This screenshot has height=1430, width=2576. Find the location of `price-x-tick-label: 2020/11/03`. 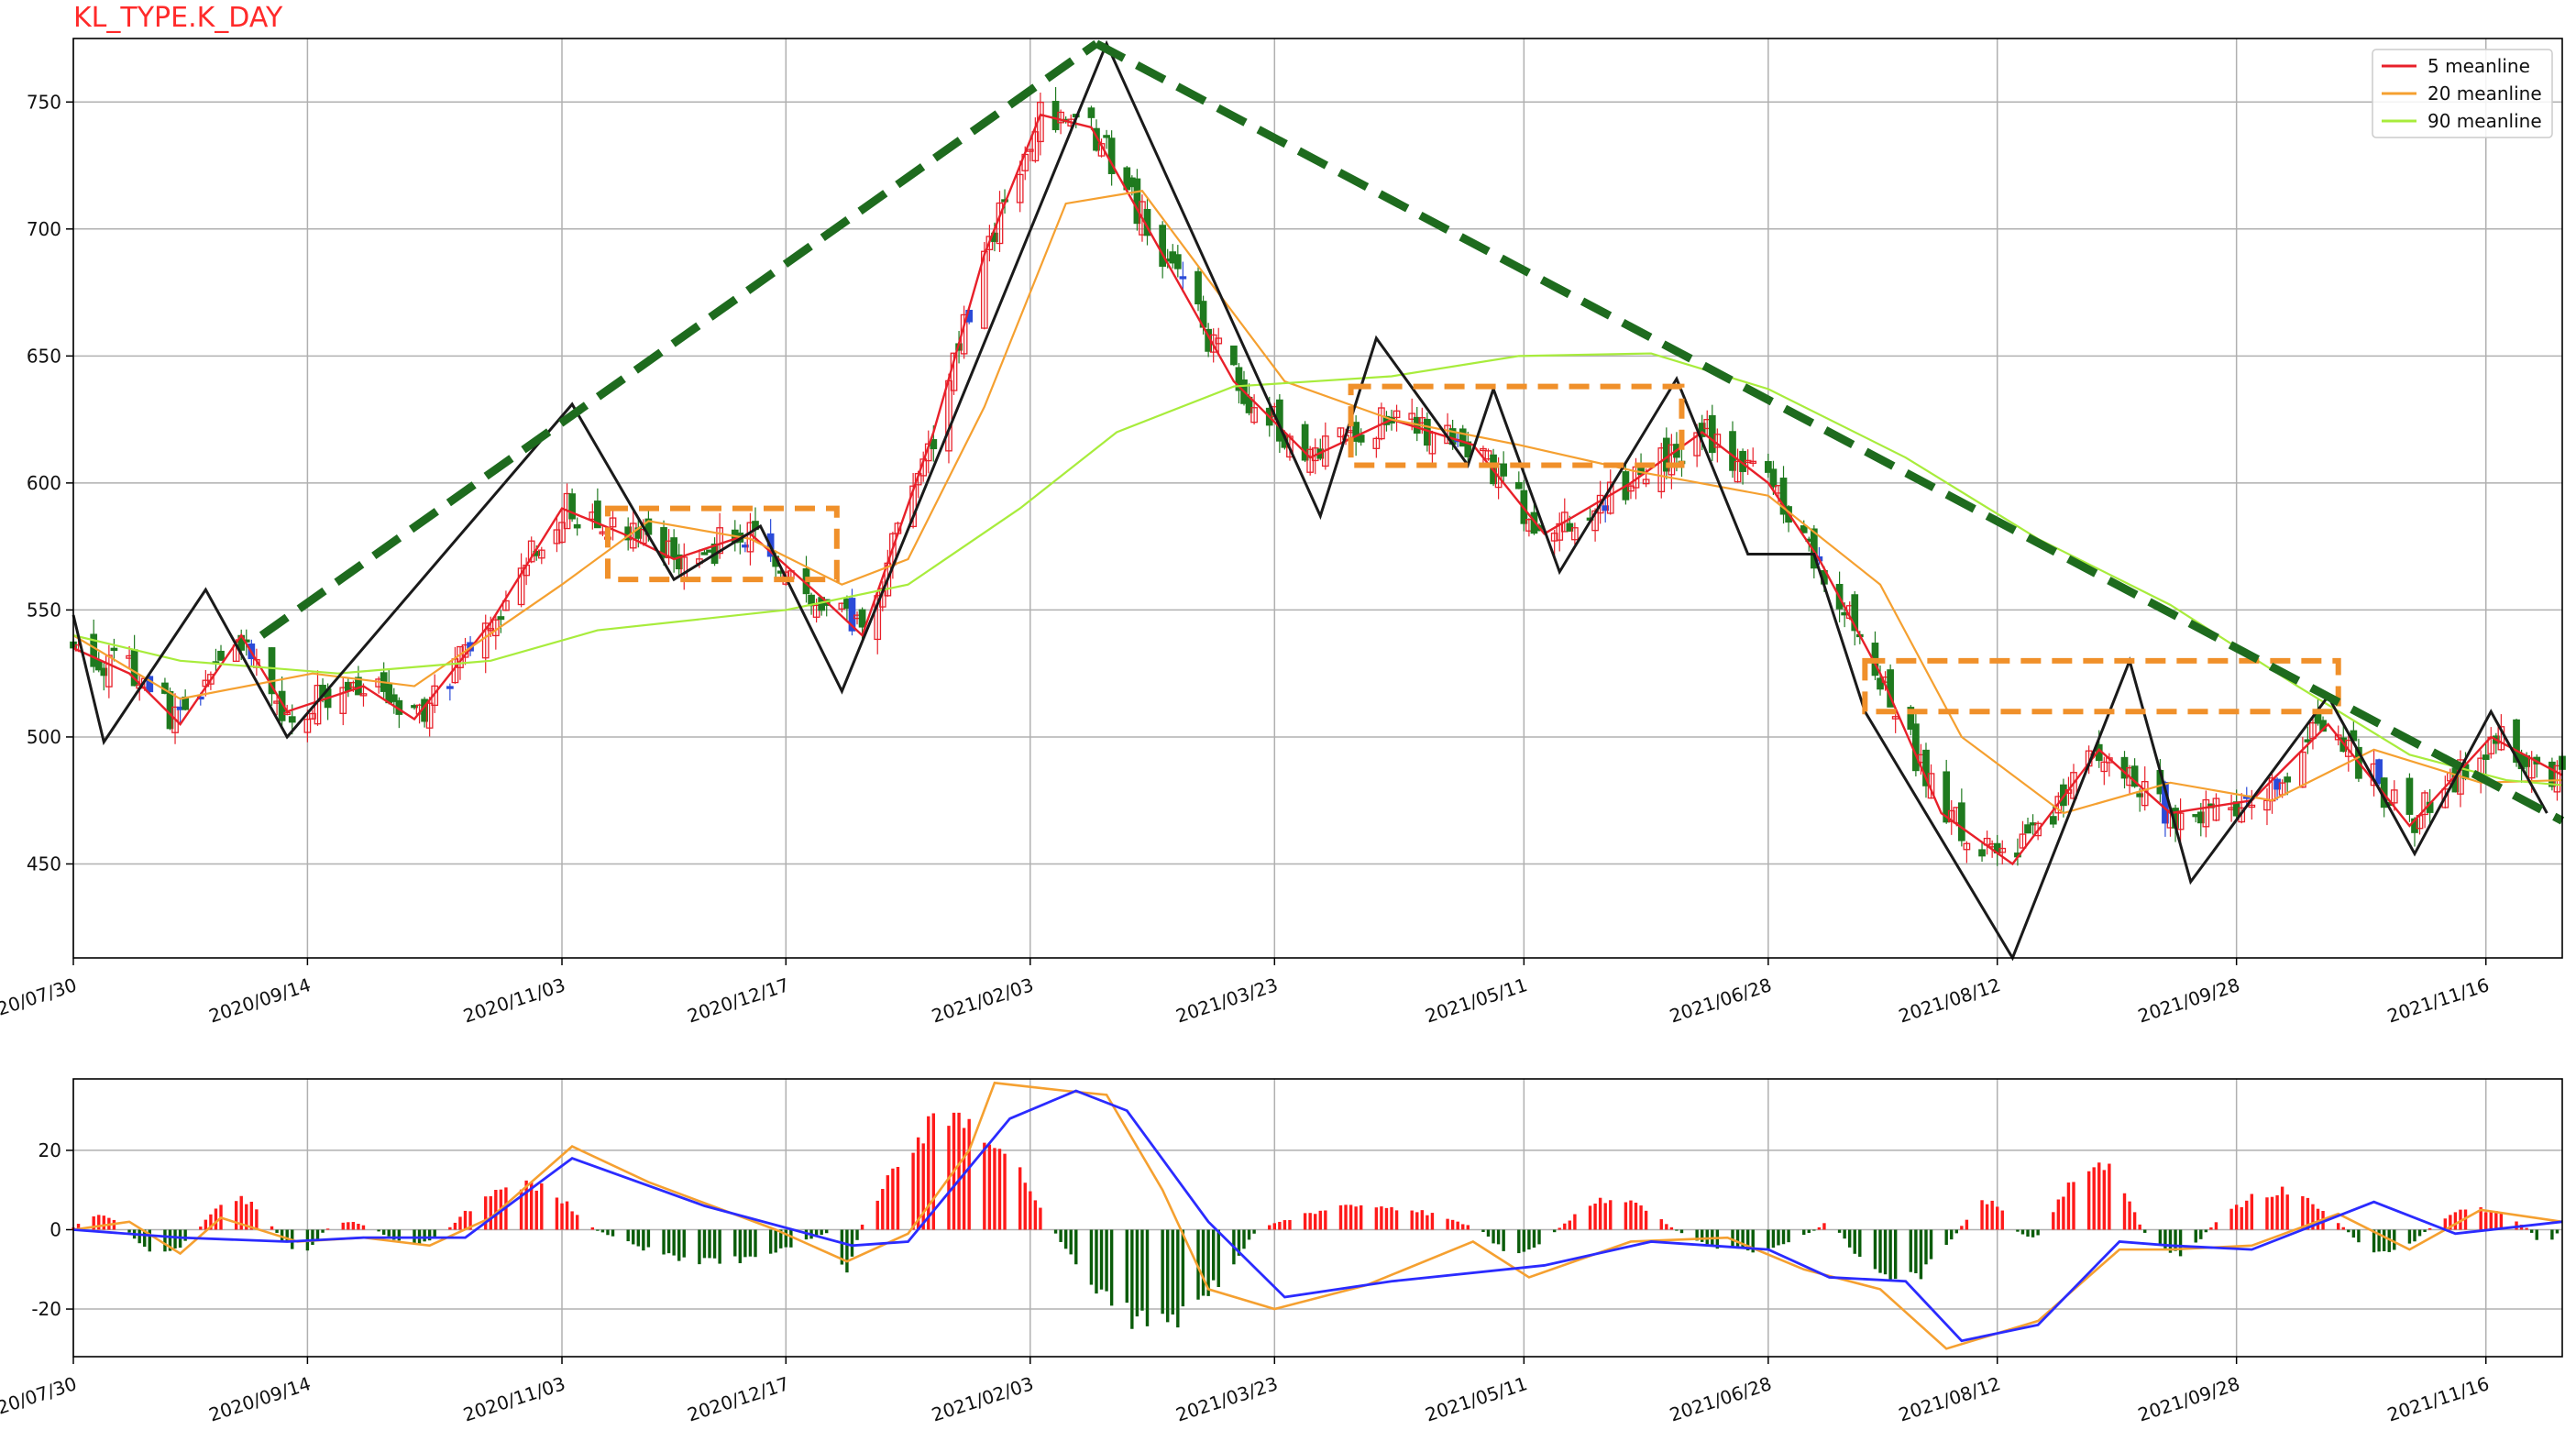

price-x-tick-label: 2020/11/03 is located at coordinates (514, 1000).